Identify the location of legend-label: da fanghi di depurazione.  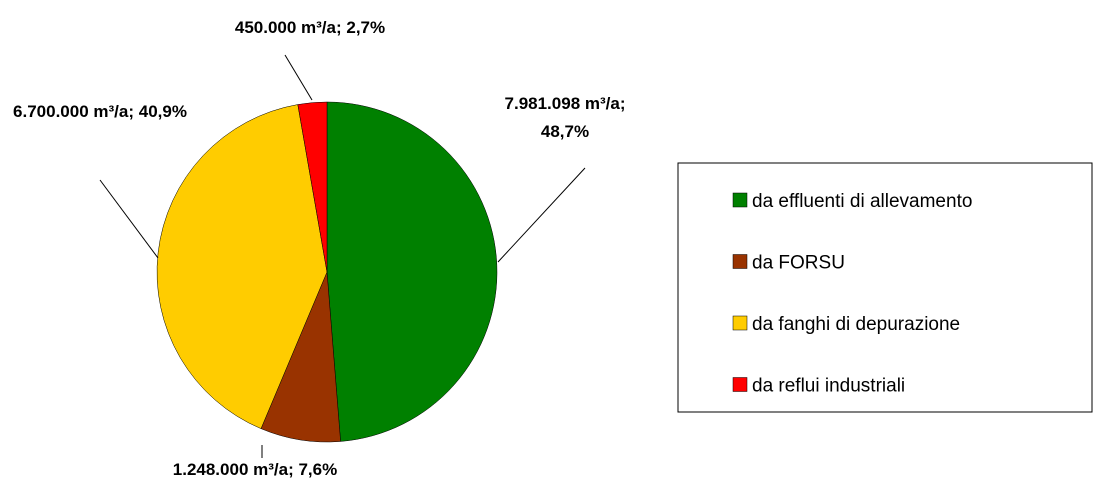
(856, 324).